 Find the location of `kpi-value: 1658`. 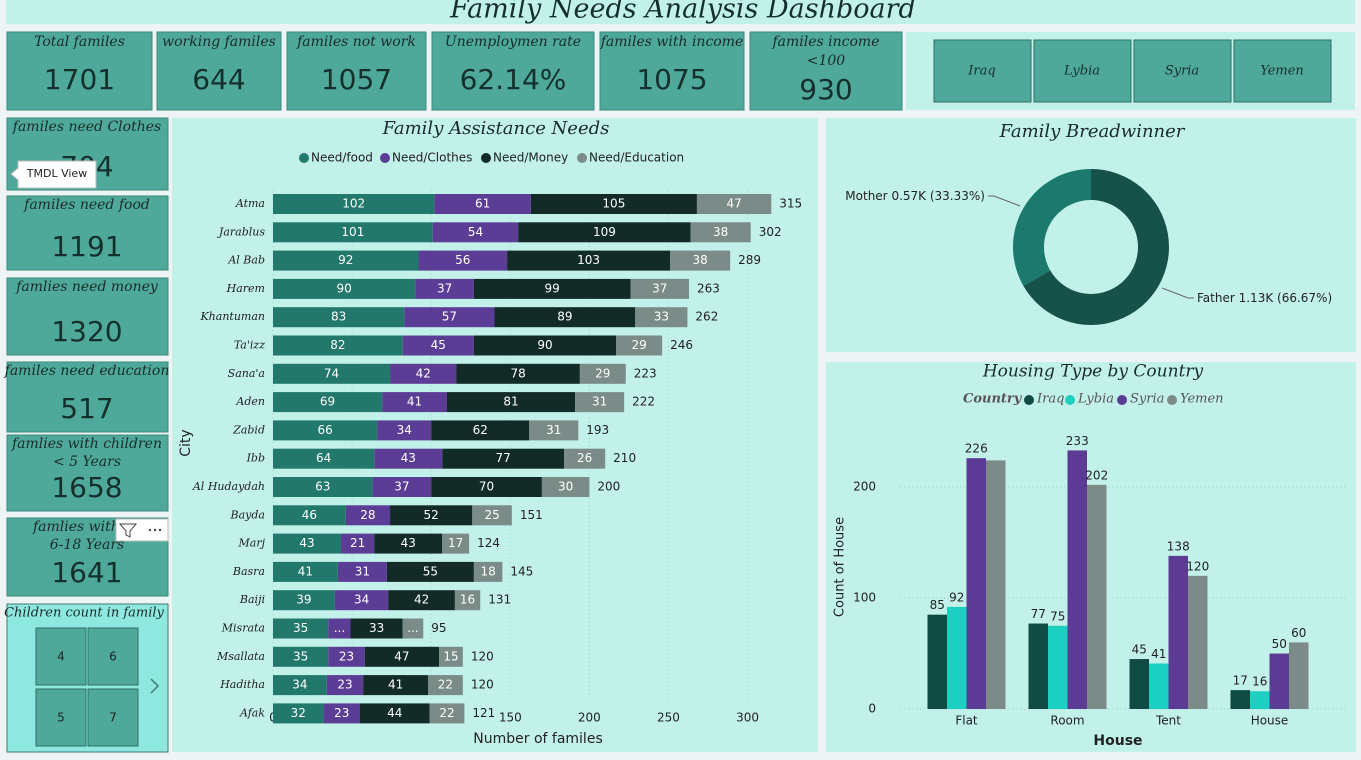

kpi-value: 1658 is located at coordinates (86, 487).